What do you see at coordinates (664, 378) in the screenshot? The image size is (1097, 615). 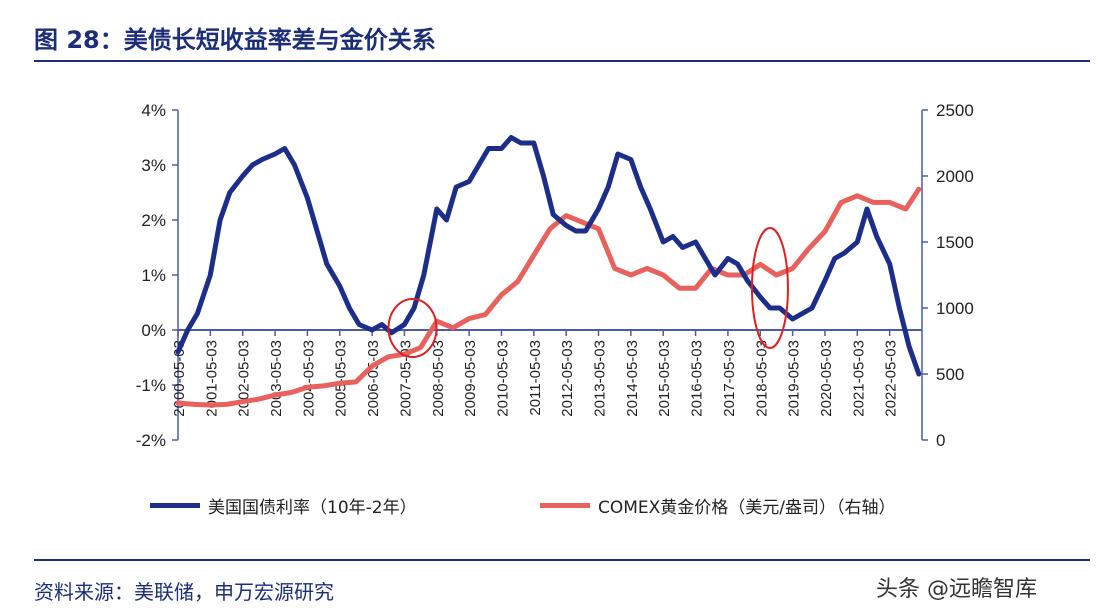 I see `x-axis-tick-label: 2015-05-03` at bounding box center [664, 378].